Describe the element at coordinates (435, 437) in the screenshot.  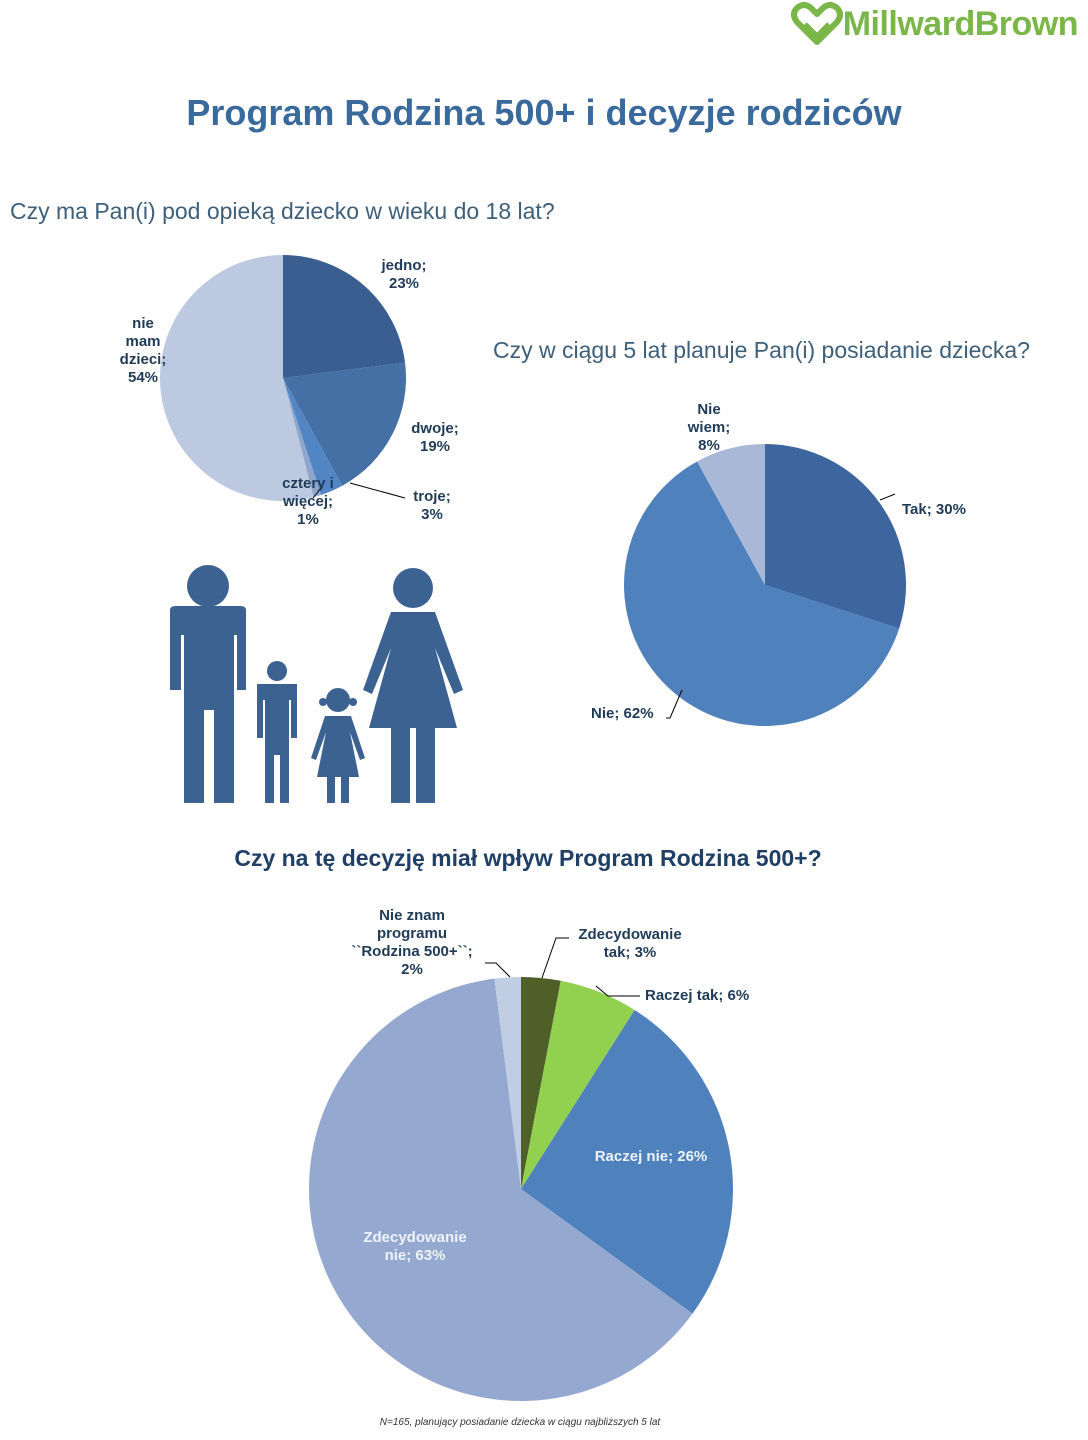
I see `pie-1-label-2: dwoje; 19%` at that location.